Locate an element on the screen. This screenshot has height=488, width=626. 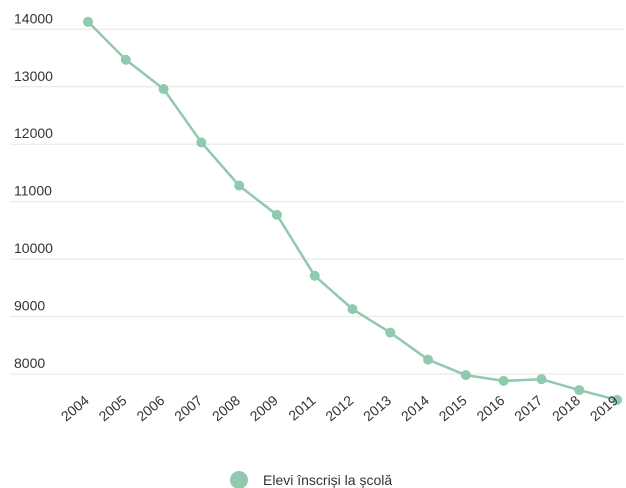
y-tick-label: 11000 is located at coordinates (33, 191).